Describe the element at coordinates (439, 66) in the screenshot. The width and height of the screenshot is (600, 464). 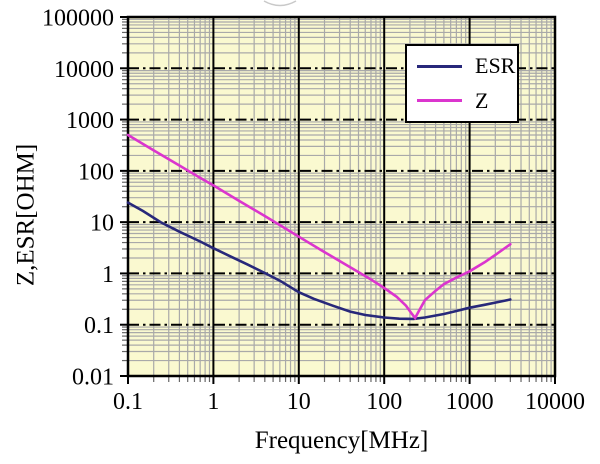
I see `esr-line-sample-icon` at that location.